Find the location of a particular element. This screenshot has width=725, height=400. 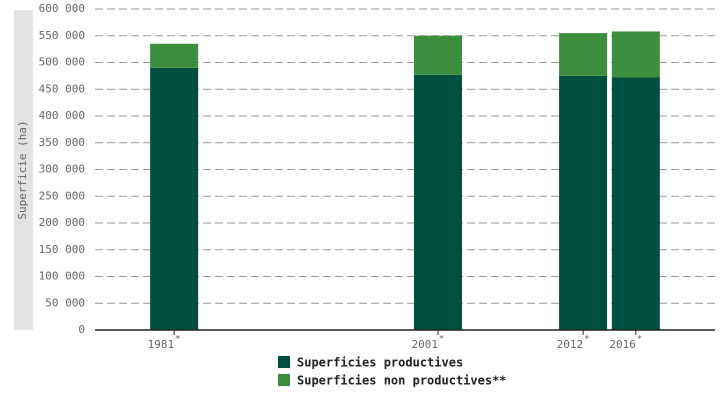

y-tick-label: 0 is located at coordinates (81, 329).